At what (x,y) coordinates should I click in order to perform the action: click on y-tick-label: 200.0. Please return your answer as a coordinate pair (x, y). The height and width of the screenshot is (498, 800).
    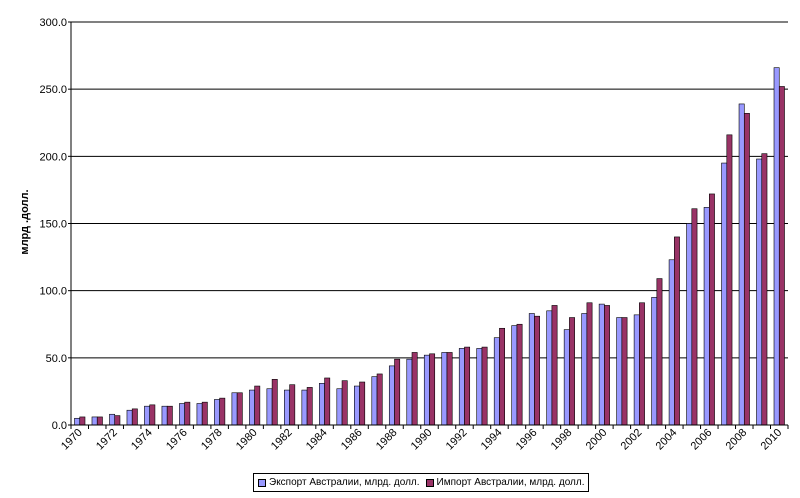
    Looking at the image, I should click on (53, 157).